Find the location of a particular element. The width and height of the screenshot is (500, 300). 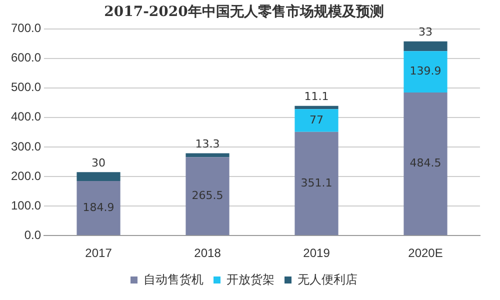

data-label: 265.5 is located at coordinates (208, 195).